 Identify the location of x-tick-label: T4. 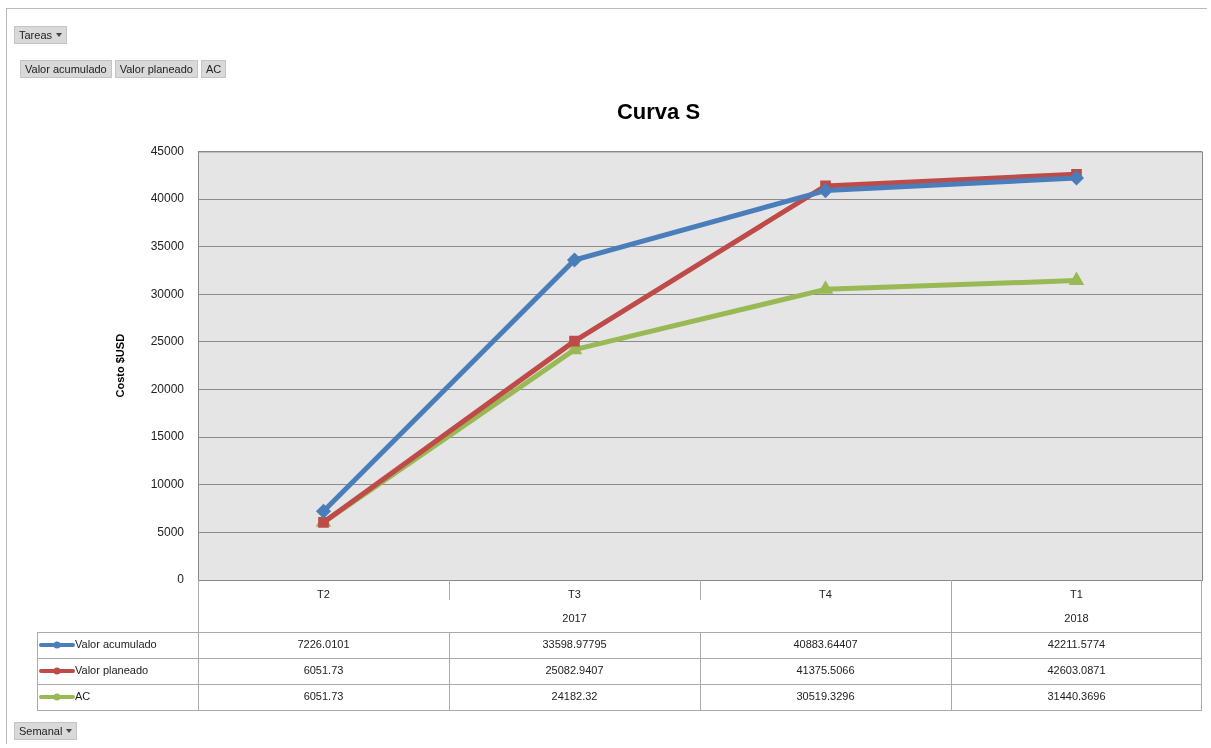
(825, 593).